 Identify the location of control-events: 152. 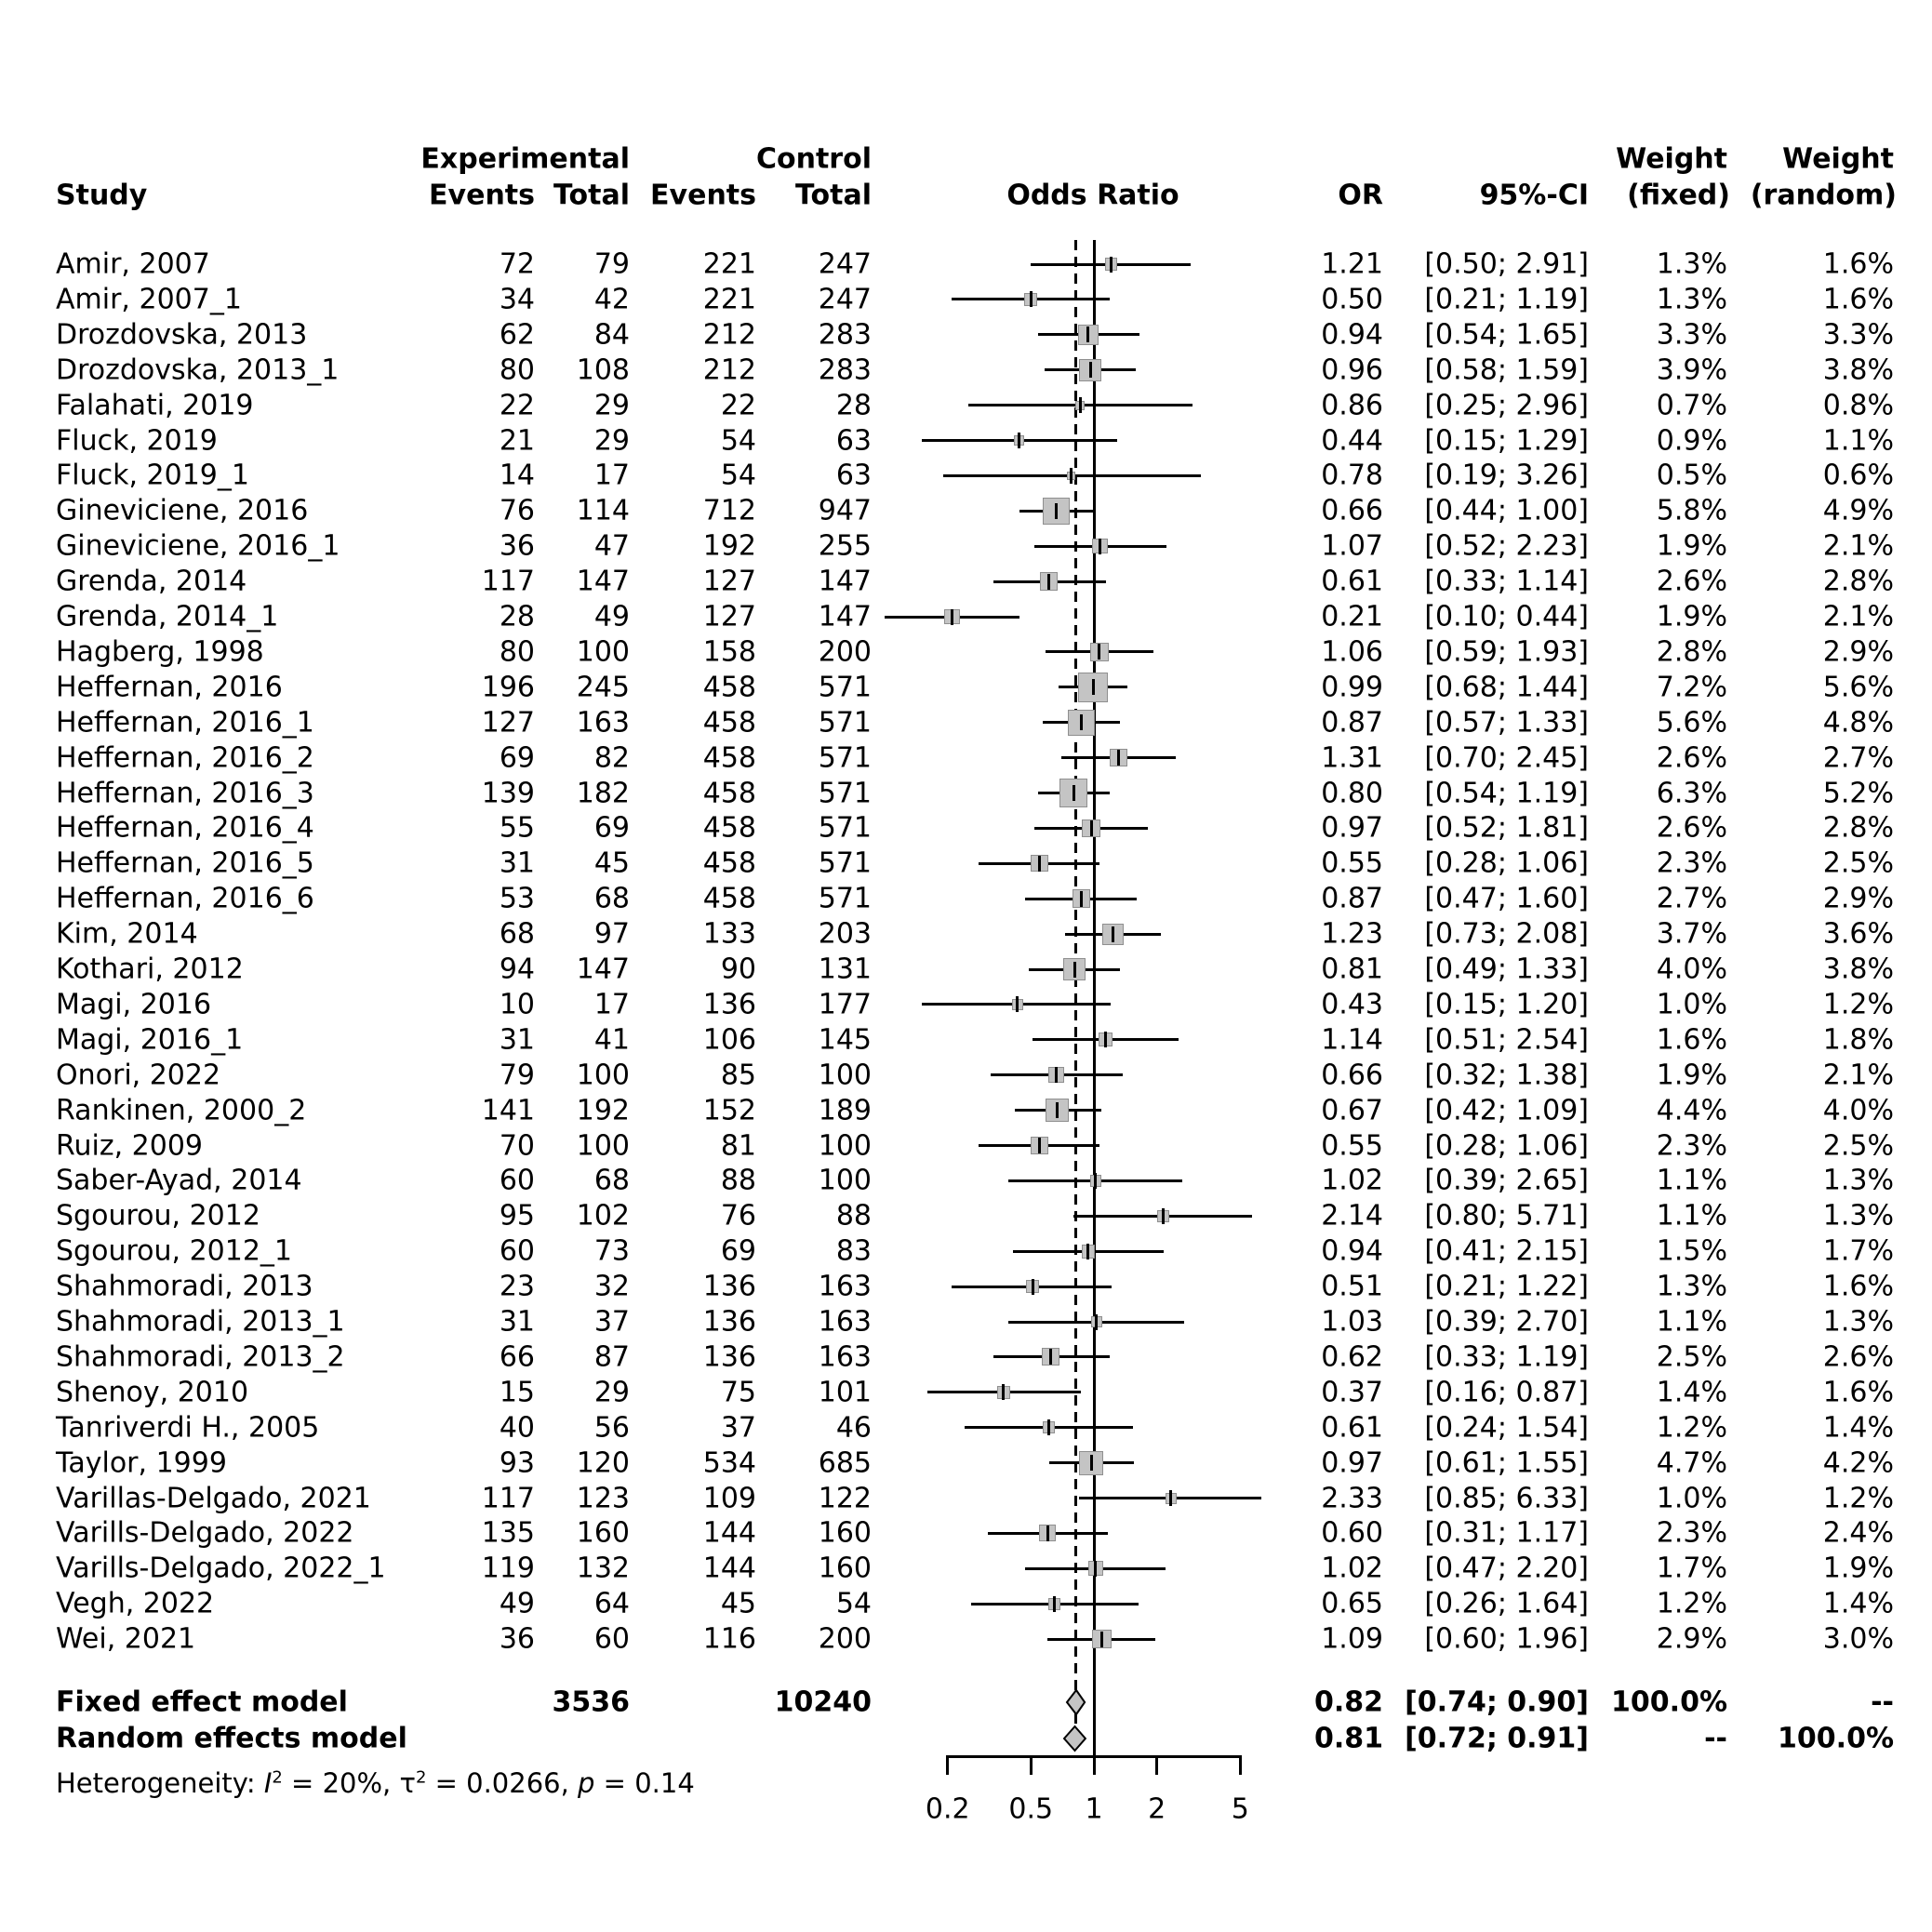
(729, 1110).